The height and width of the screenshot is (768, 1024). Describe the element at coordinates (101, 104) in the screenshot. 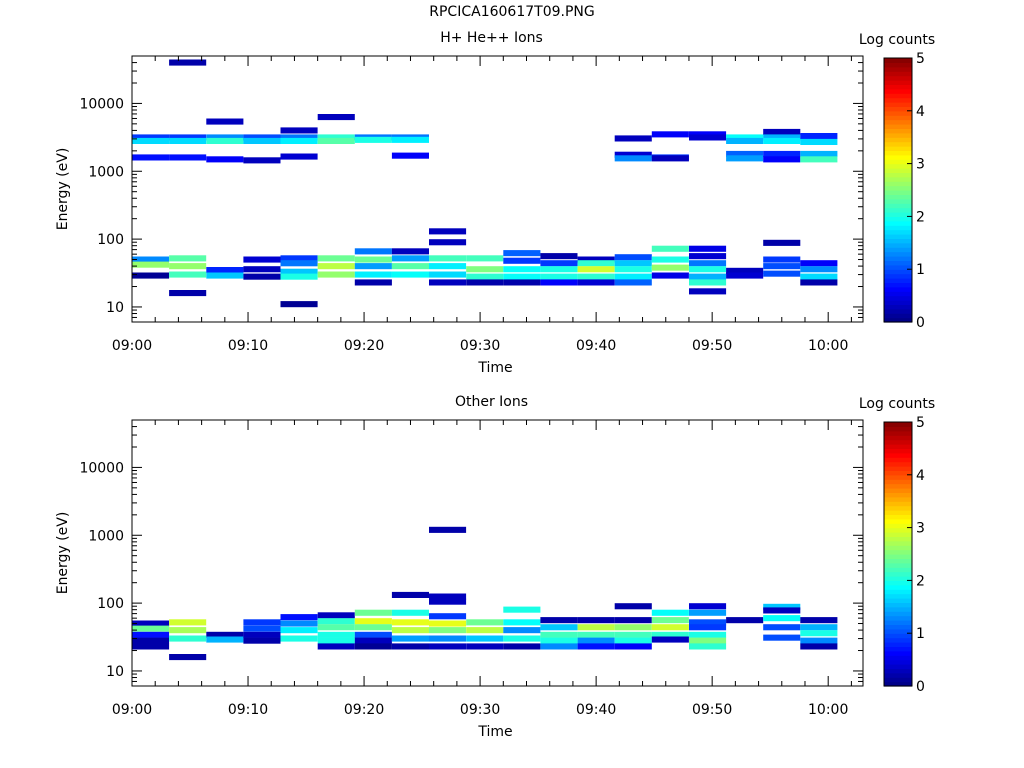

I see `y-tick-label: 10000` at that location.